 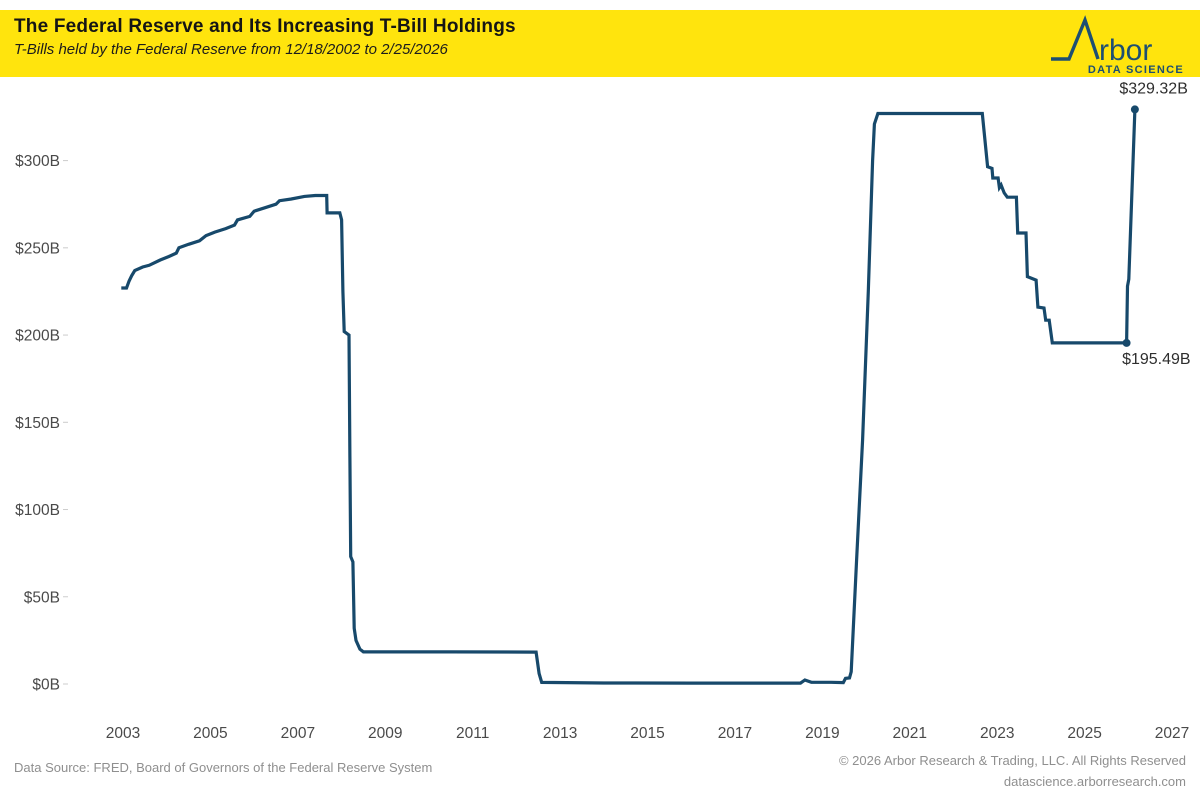 What do you see at coordinates (37, 336) in the screenshot?
I see `y-axis-tick-label: $200B` at bounding box center [37, 336].